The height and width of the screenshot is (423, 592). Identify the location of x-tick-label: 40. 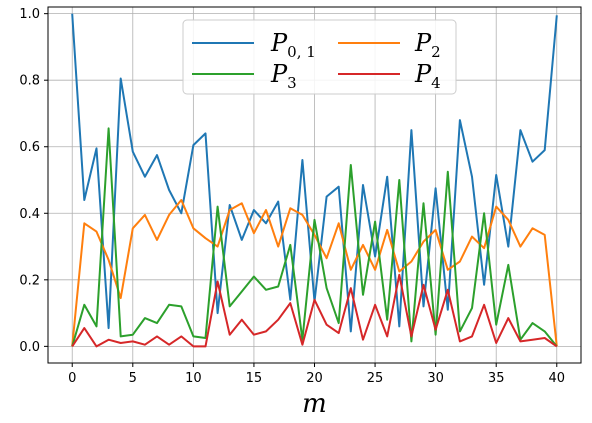
(556, 378).